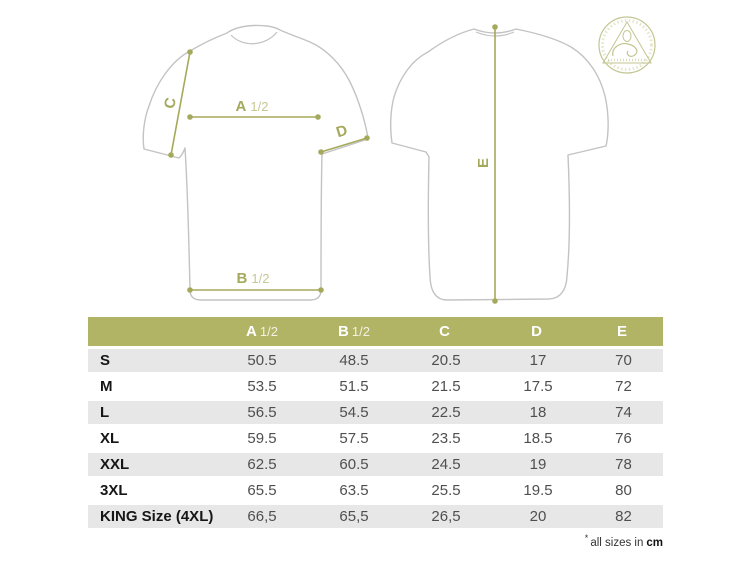 Image resolution: width=750 pixels, height=563 pixels. What do you see at coordinates (354, 360) in the screenshot?
I see `value-cell: 48.5` at bounding box center [354, 360].